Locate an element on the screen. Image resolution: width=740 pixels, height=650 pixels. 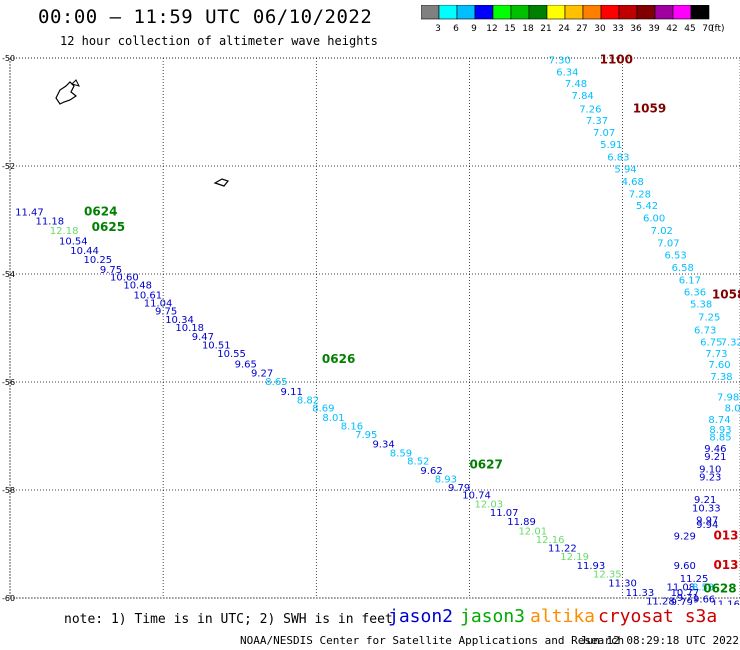
colorbar-tick: 30 is located at coordinates (600, 29).